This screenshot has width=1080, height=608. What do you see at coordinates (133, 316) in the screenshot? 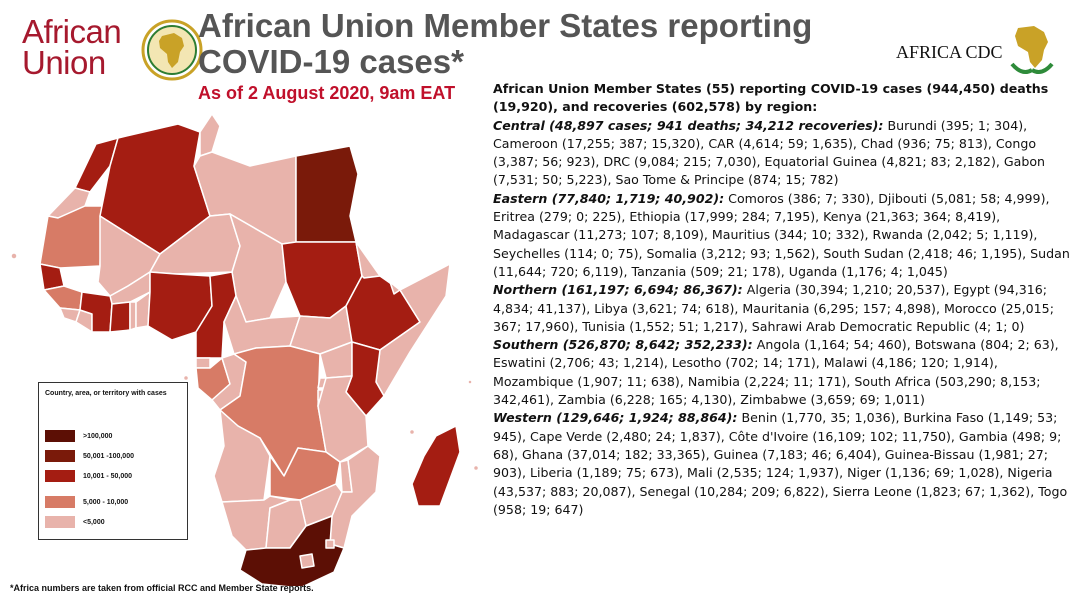
I see `country-togo` at bounding box center [133, 316].